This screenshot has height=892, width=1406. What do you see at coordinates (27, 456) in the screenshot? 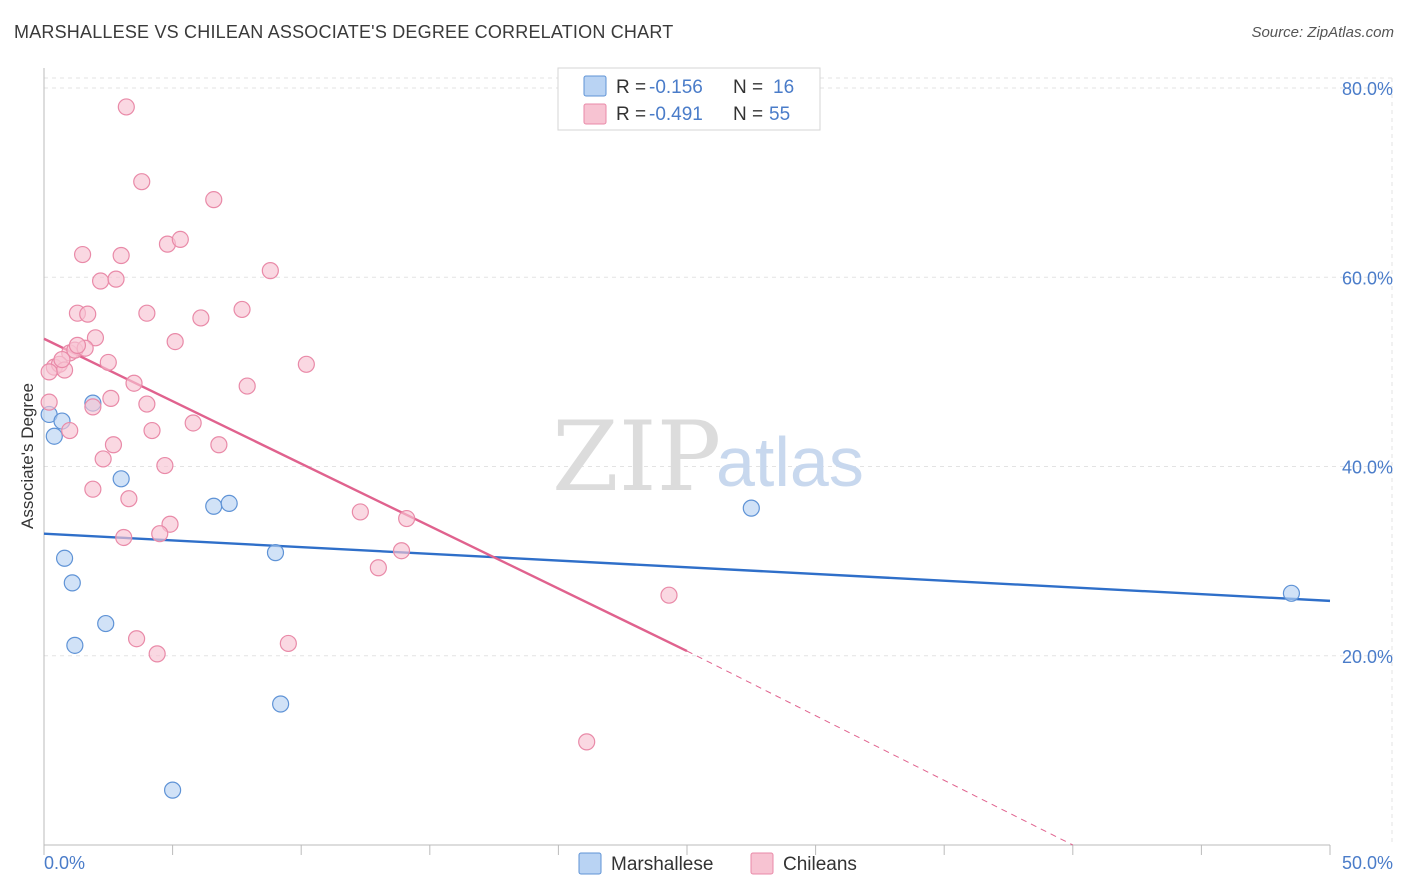
I see `y-axis-label: Associate's Degree` at bounding box center [27, 456].